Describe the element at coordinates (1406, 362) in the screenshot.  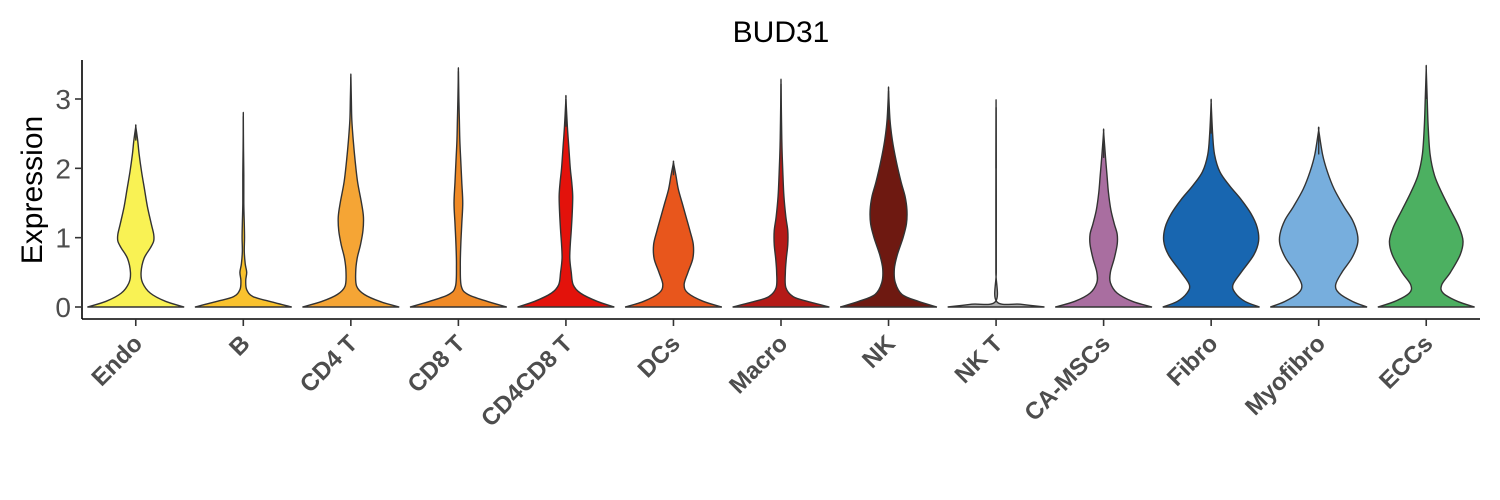
I see `x-tick-label: ECCs` at that location.